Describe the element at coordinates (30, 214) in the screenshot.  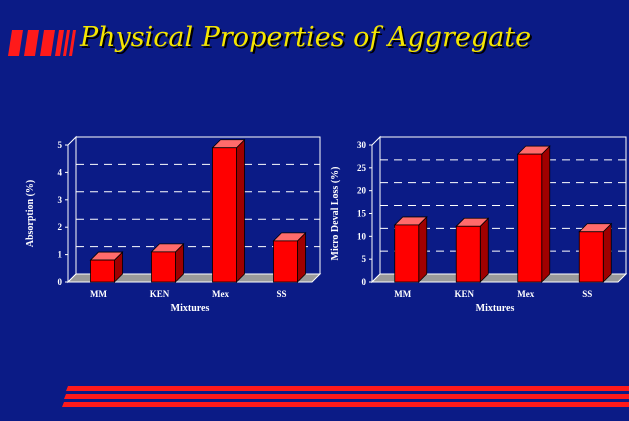
I see `y-axis-label: Absorption (%)` at that location.